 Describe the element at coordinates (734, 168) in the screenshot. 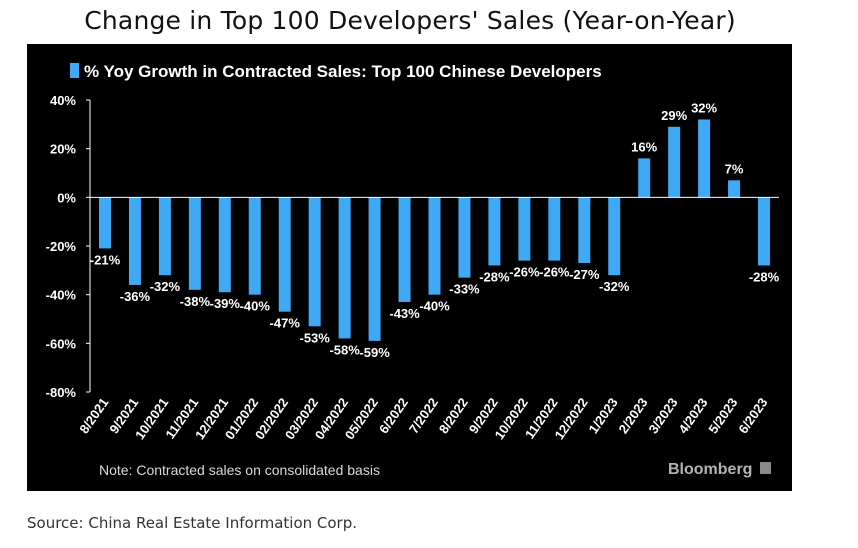

I see `data-label: 7%` at that location.